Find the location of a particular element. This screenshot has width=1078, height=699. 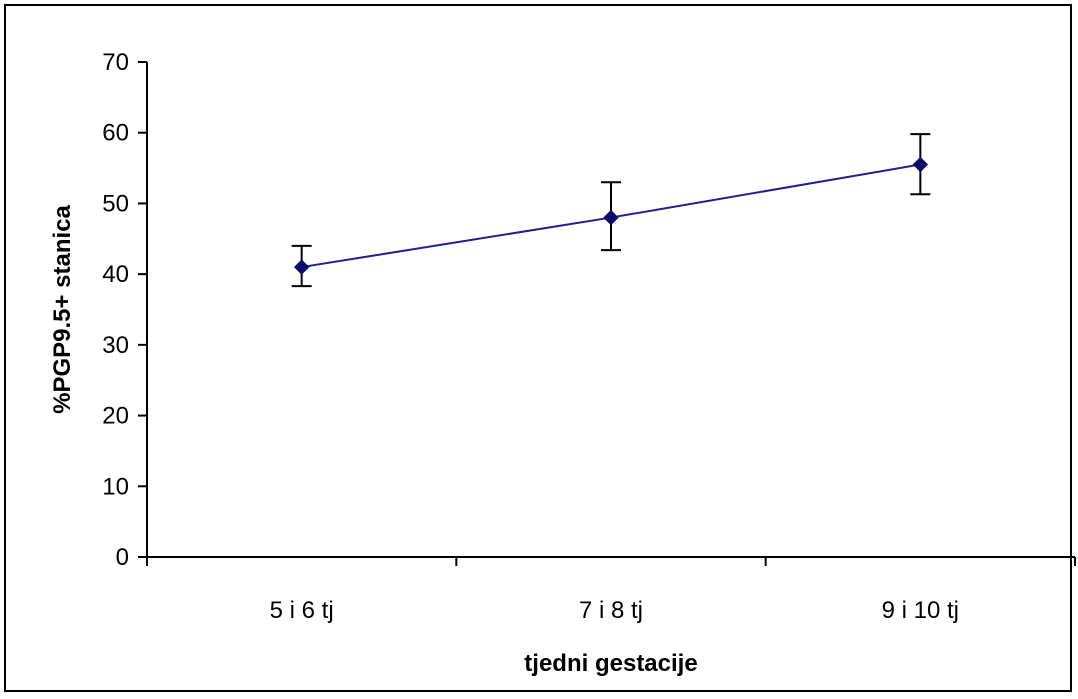

y-axis-title: %PGP9.5+ stanica is located at coordinates (62, 308).